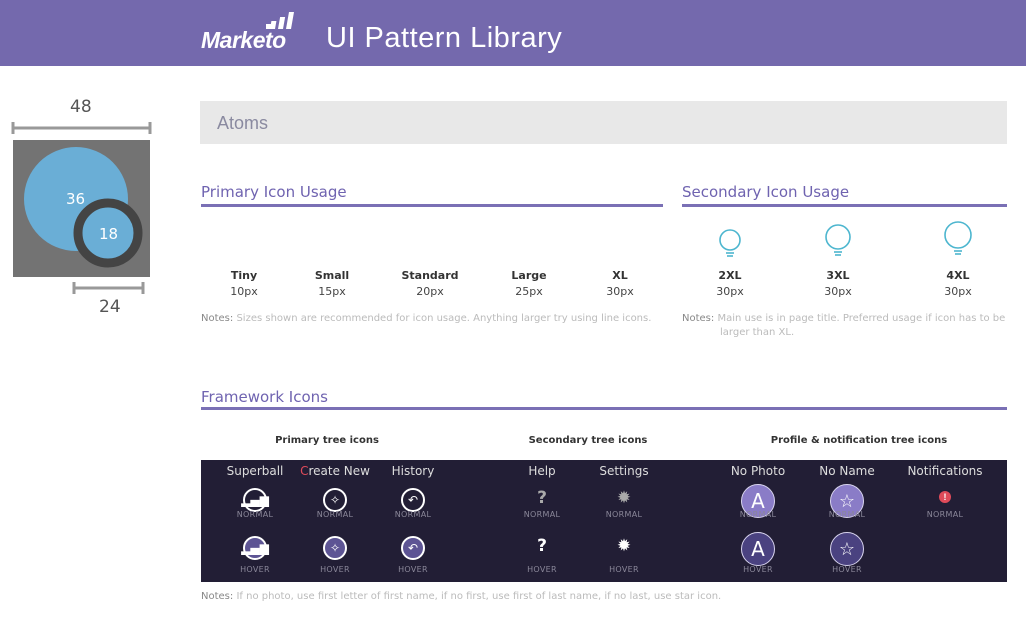 This screenshot has width=1026, height=619. Describe the element at coordinates (529, 275) in the screenshot. I see `size-label: Large` at that location.